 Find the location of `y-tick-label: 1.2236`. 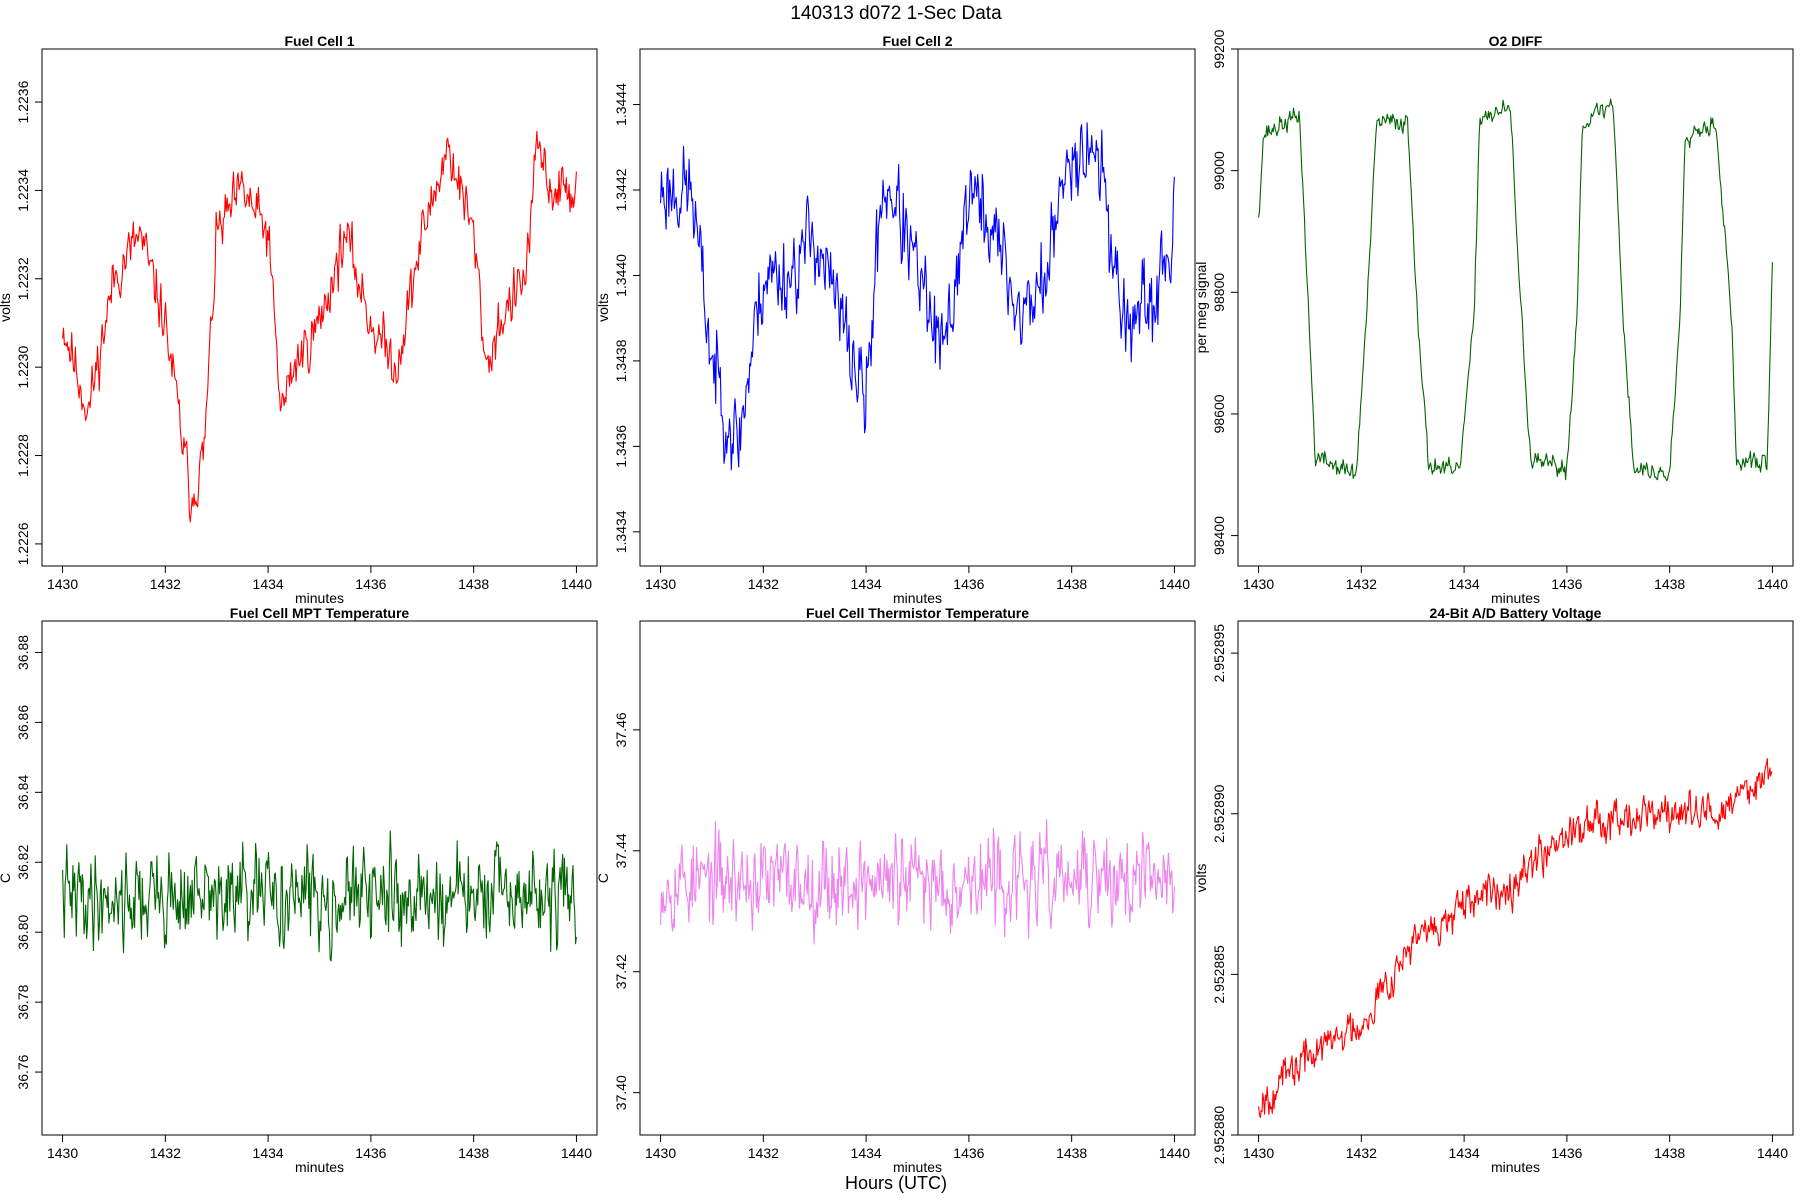

y-tick-label: 1.2236 is located at coordinates (23, 101).